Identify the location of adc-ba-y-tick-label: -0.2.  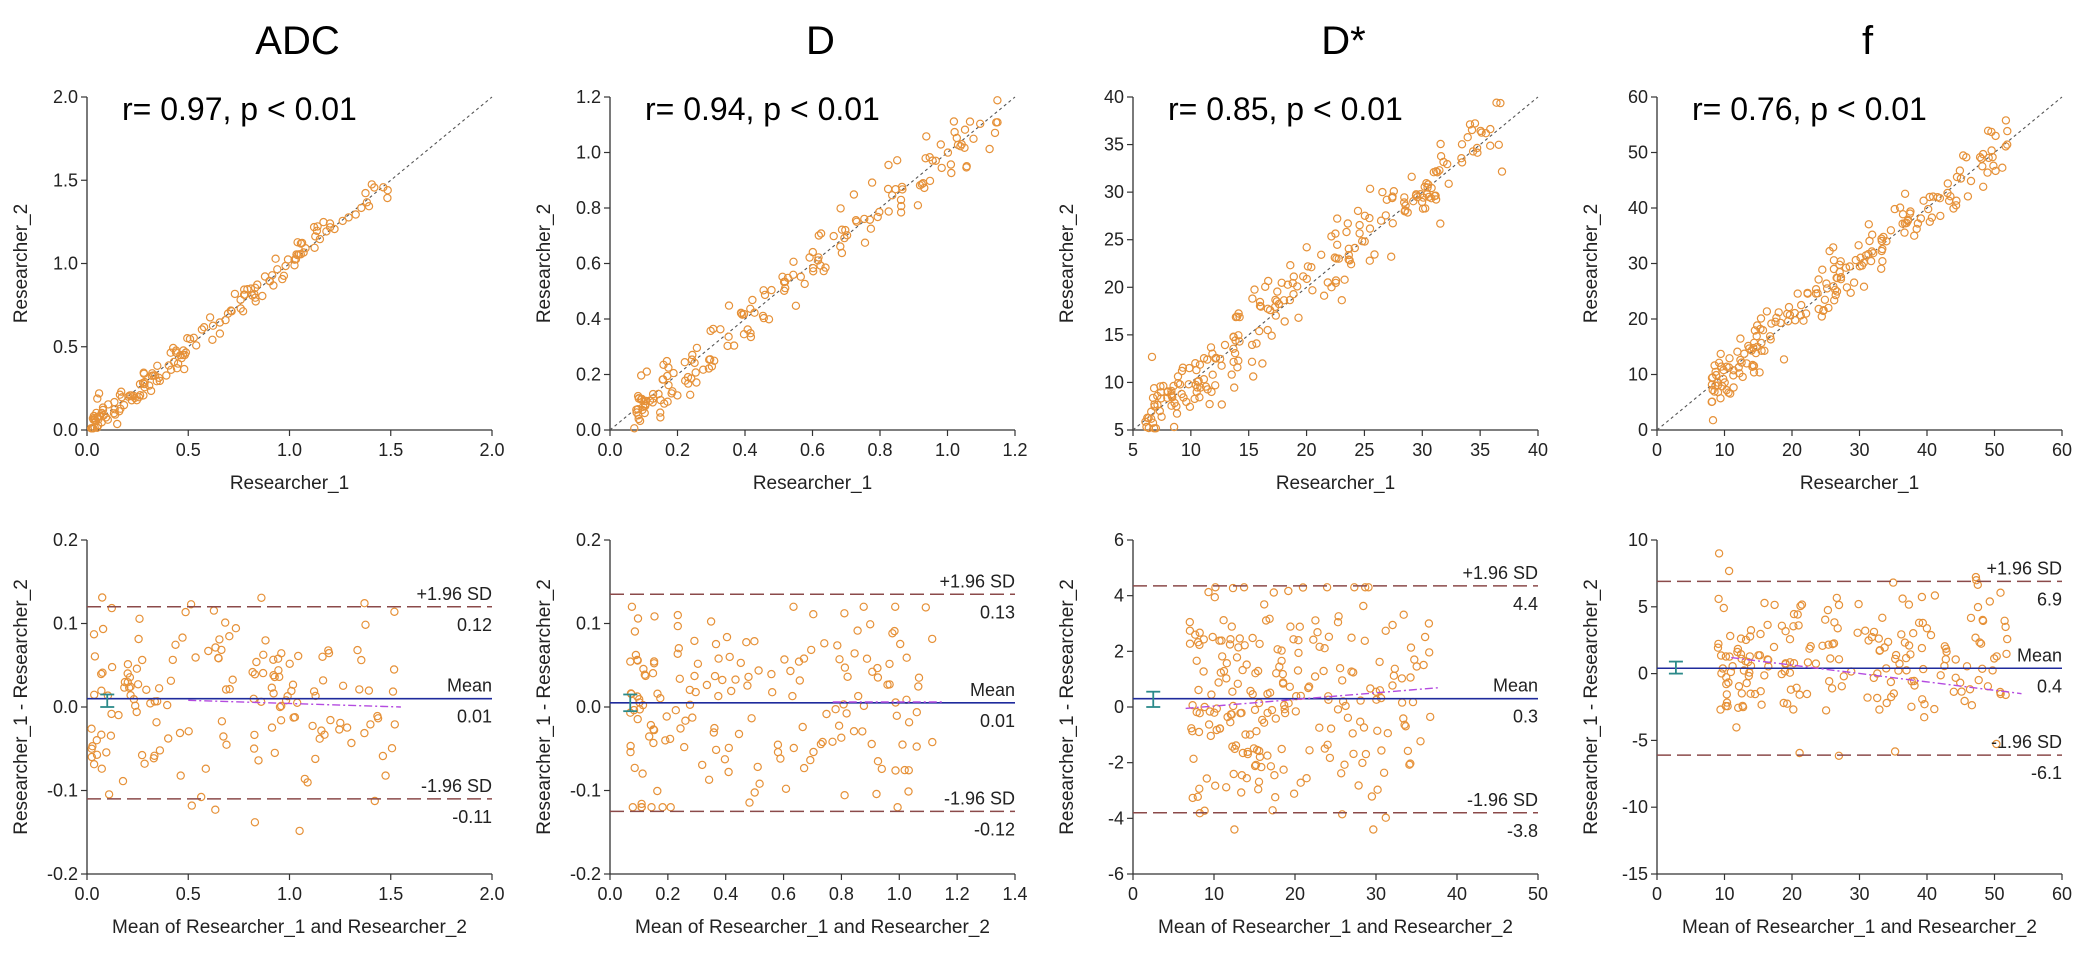
(62, 874).